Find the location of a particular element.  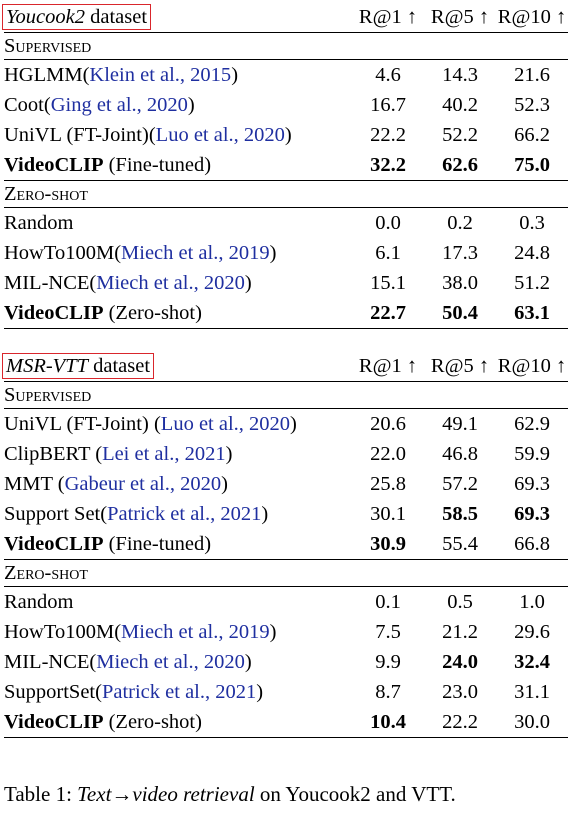

metric-value: 0.5 is located at coordinates (460, 602).